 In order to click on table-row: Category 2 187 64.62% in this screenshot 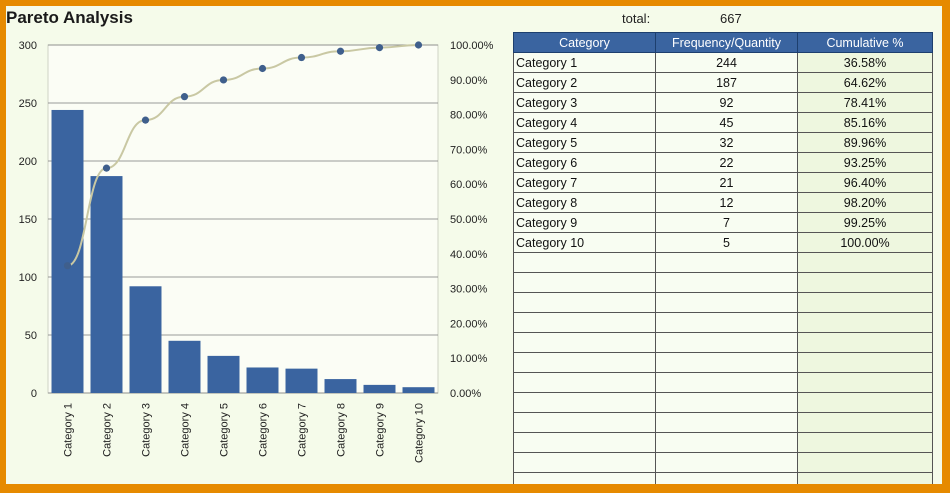, I will do `click(723, 82)`.